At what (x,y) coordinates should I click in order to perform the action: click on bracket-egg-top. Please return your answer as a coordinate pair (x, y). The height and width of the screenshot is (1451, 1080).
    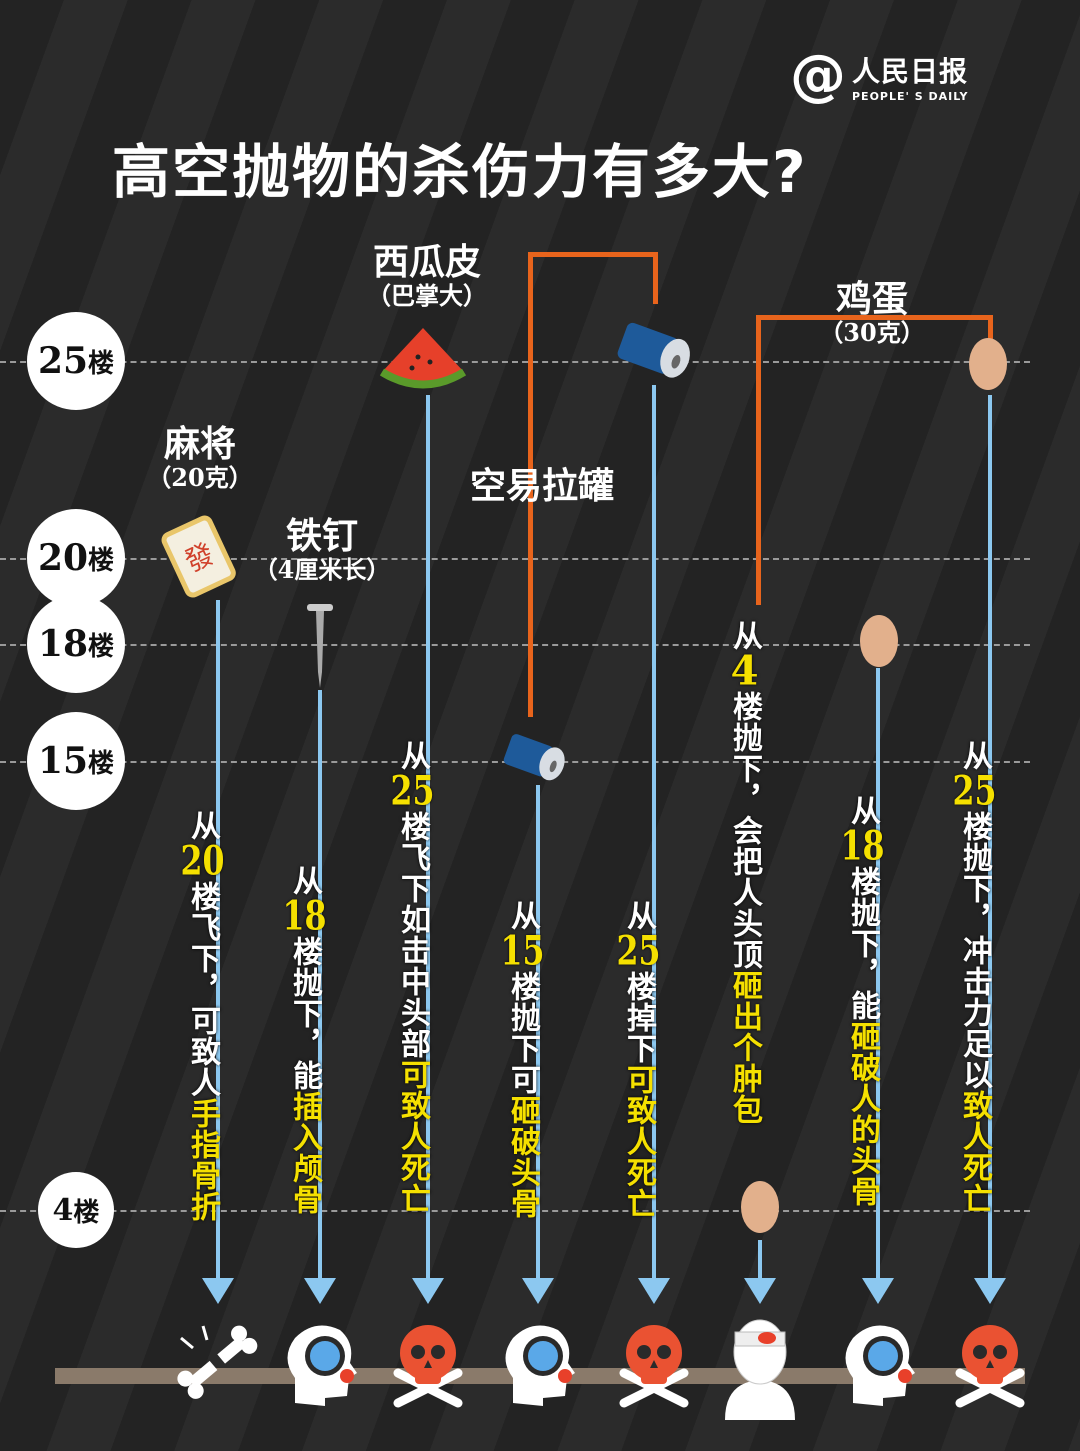
    Looking at the image, I should click on (874, 317).